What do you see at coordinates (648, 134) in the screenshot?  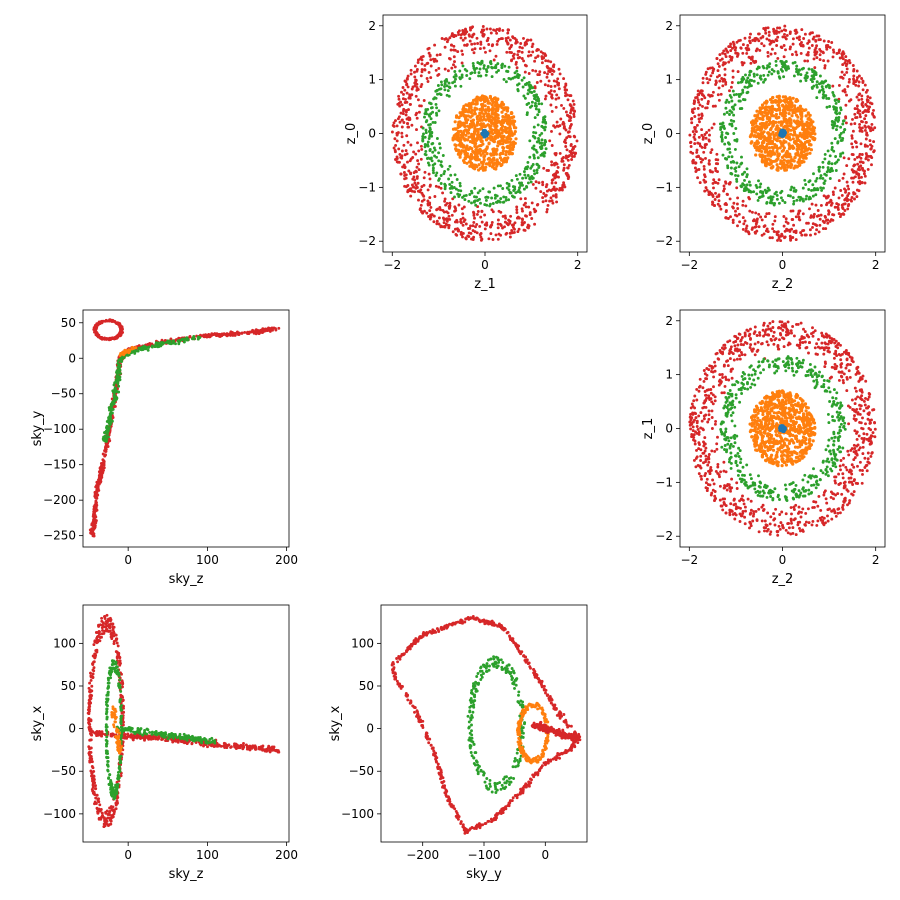 I see `y-axis-label: z_0` at bounding box center [648, 134].